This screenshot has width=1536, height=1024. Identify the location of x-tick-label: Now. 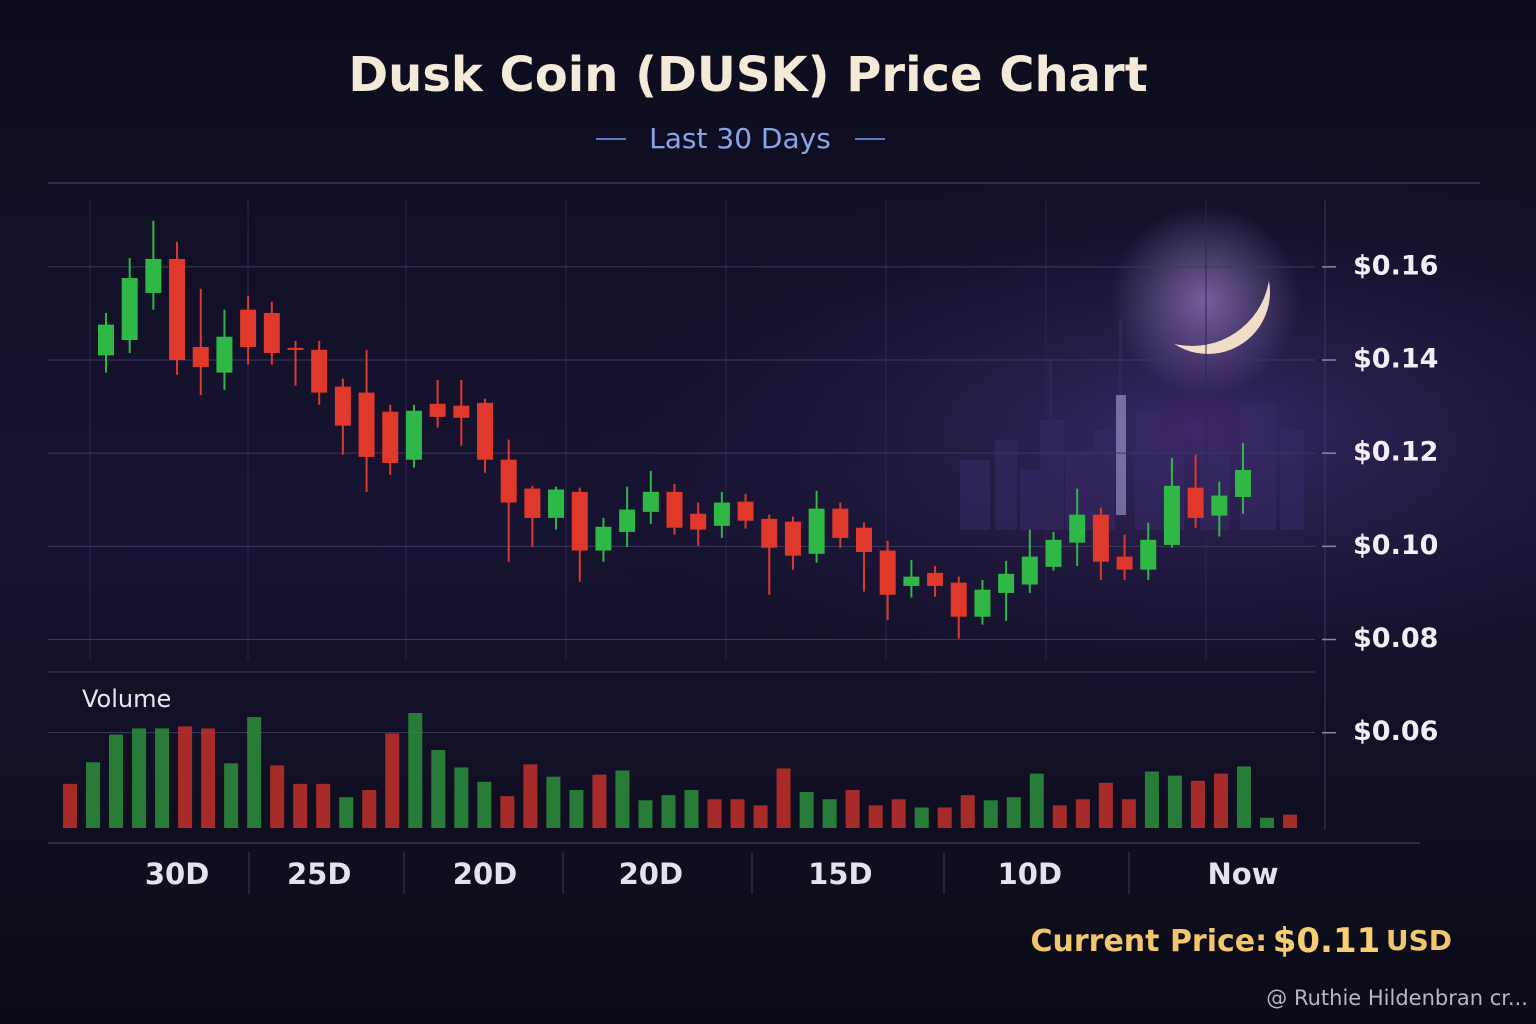
(1243, 874).